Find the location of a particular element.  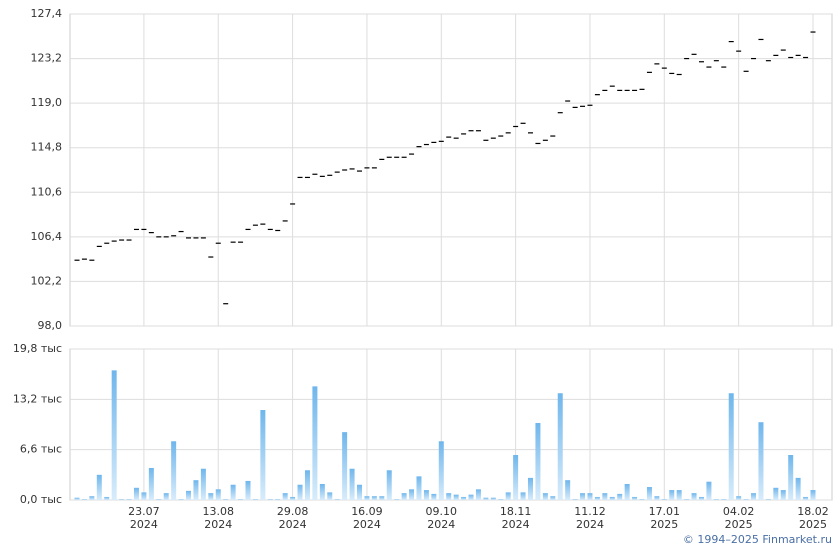

y-tick-label: 6,6 тыс is located at coordinates (41, 449).